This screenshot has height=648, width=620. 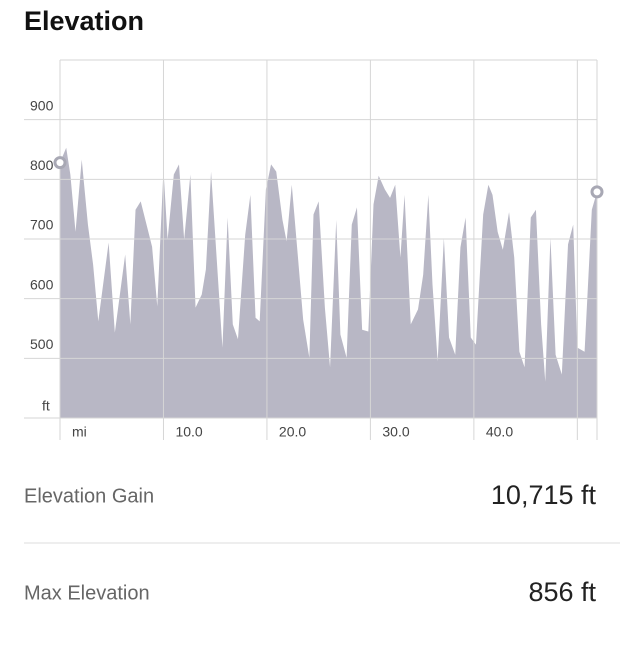 What do you see at coordinates (544, 495) in the screenshot?
I see `stat-value: 10,715 ft` at bounding box center [544, 495].